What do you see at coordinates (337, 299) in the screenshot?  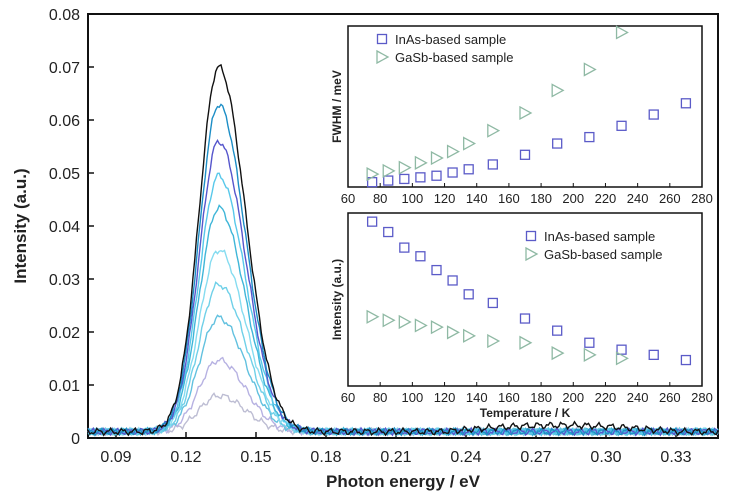 I see `inset-y-axis-label: Intensity (a.u.)` at bounding box center [337, 299].